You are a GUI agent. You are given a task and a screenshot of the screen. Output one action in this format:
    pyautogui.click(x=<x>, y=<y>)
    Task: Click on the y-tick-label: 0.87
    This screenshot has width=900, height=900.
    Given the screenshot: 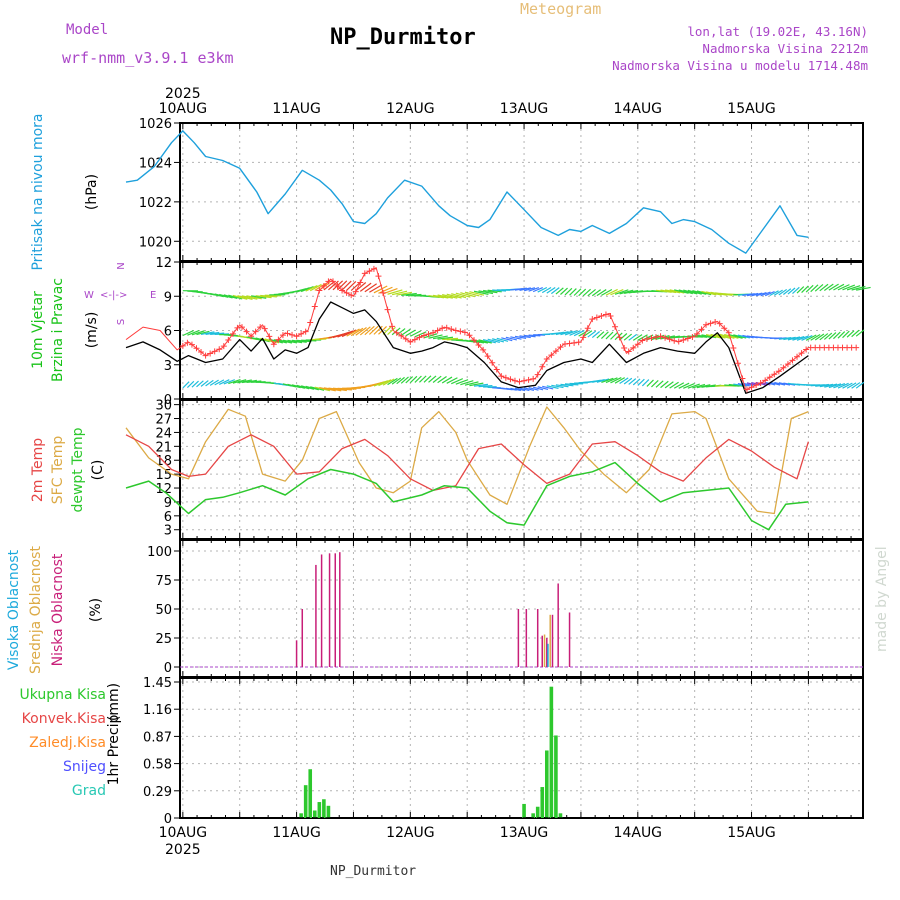 What is the action you would take?
    pyautogui.click(x=157, y=737)
    